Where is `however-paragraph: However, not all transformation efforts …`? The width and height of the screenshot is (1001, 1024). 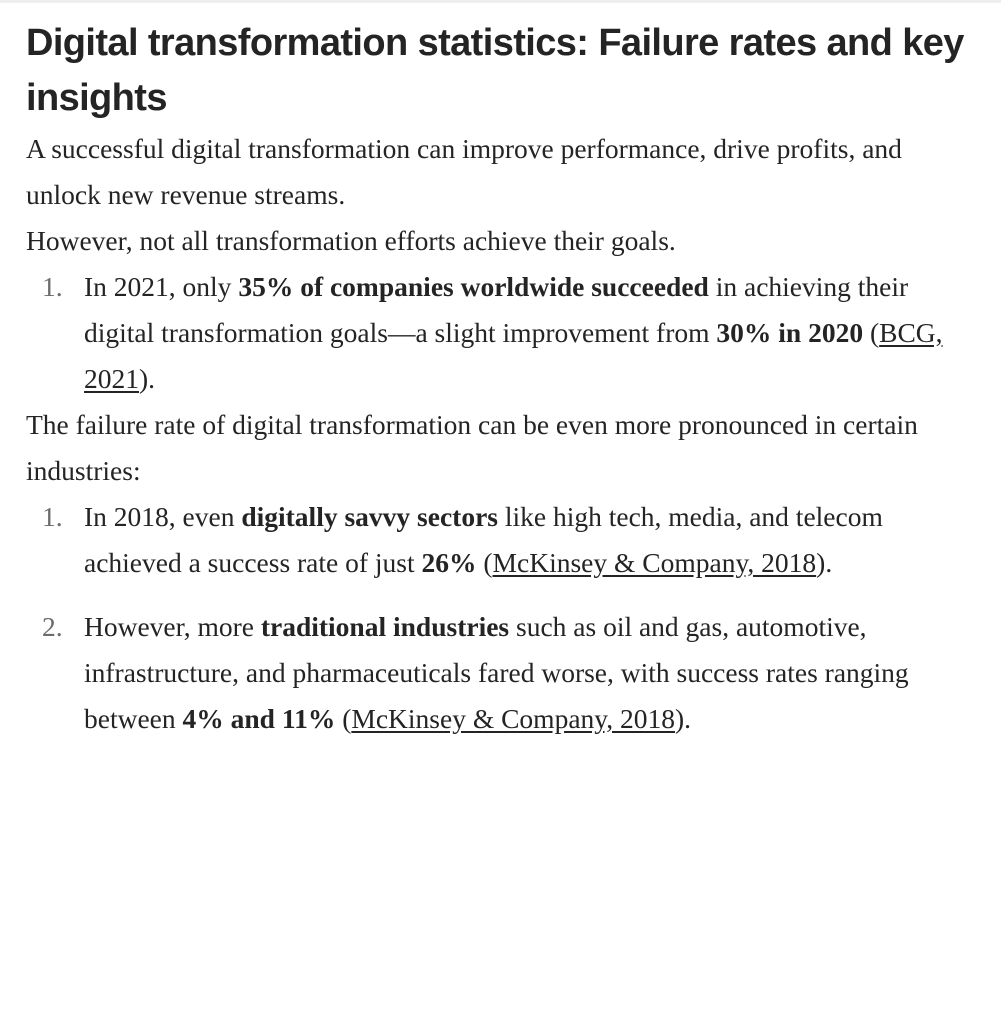
however-paragraph: However, not all transformation efforts … is located at coordinates (351, 240).